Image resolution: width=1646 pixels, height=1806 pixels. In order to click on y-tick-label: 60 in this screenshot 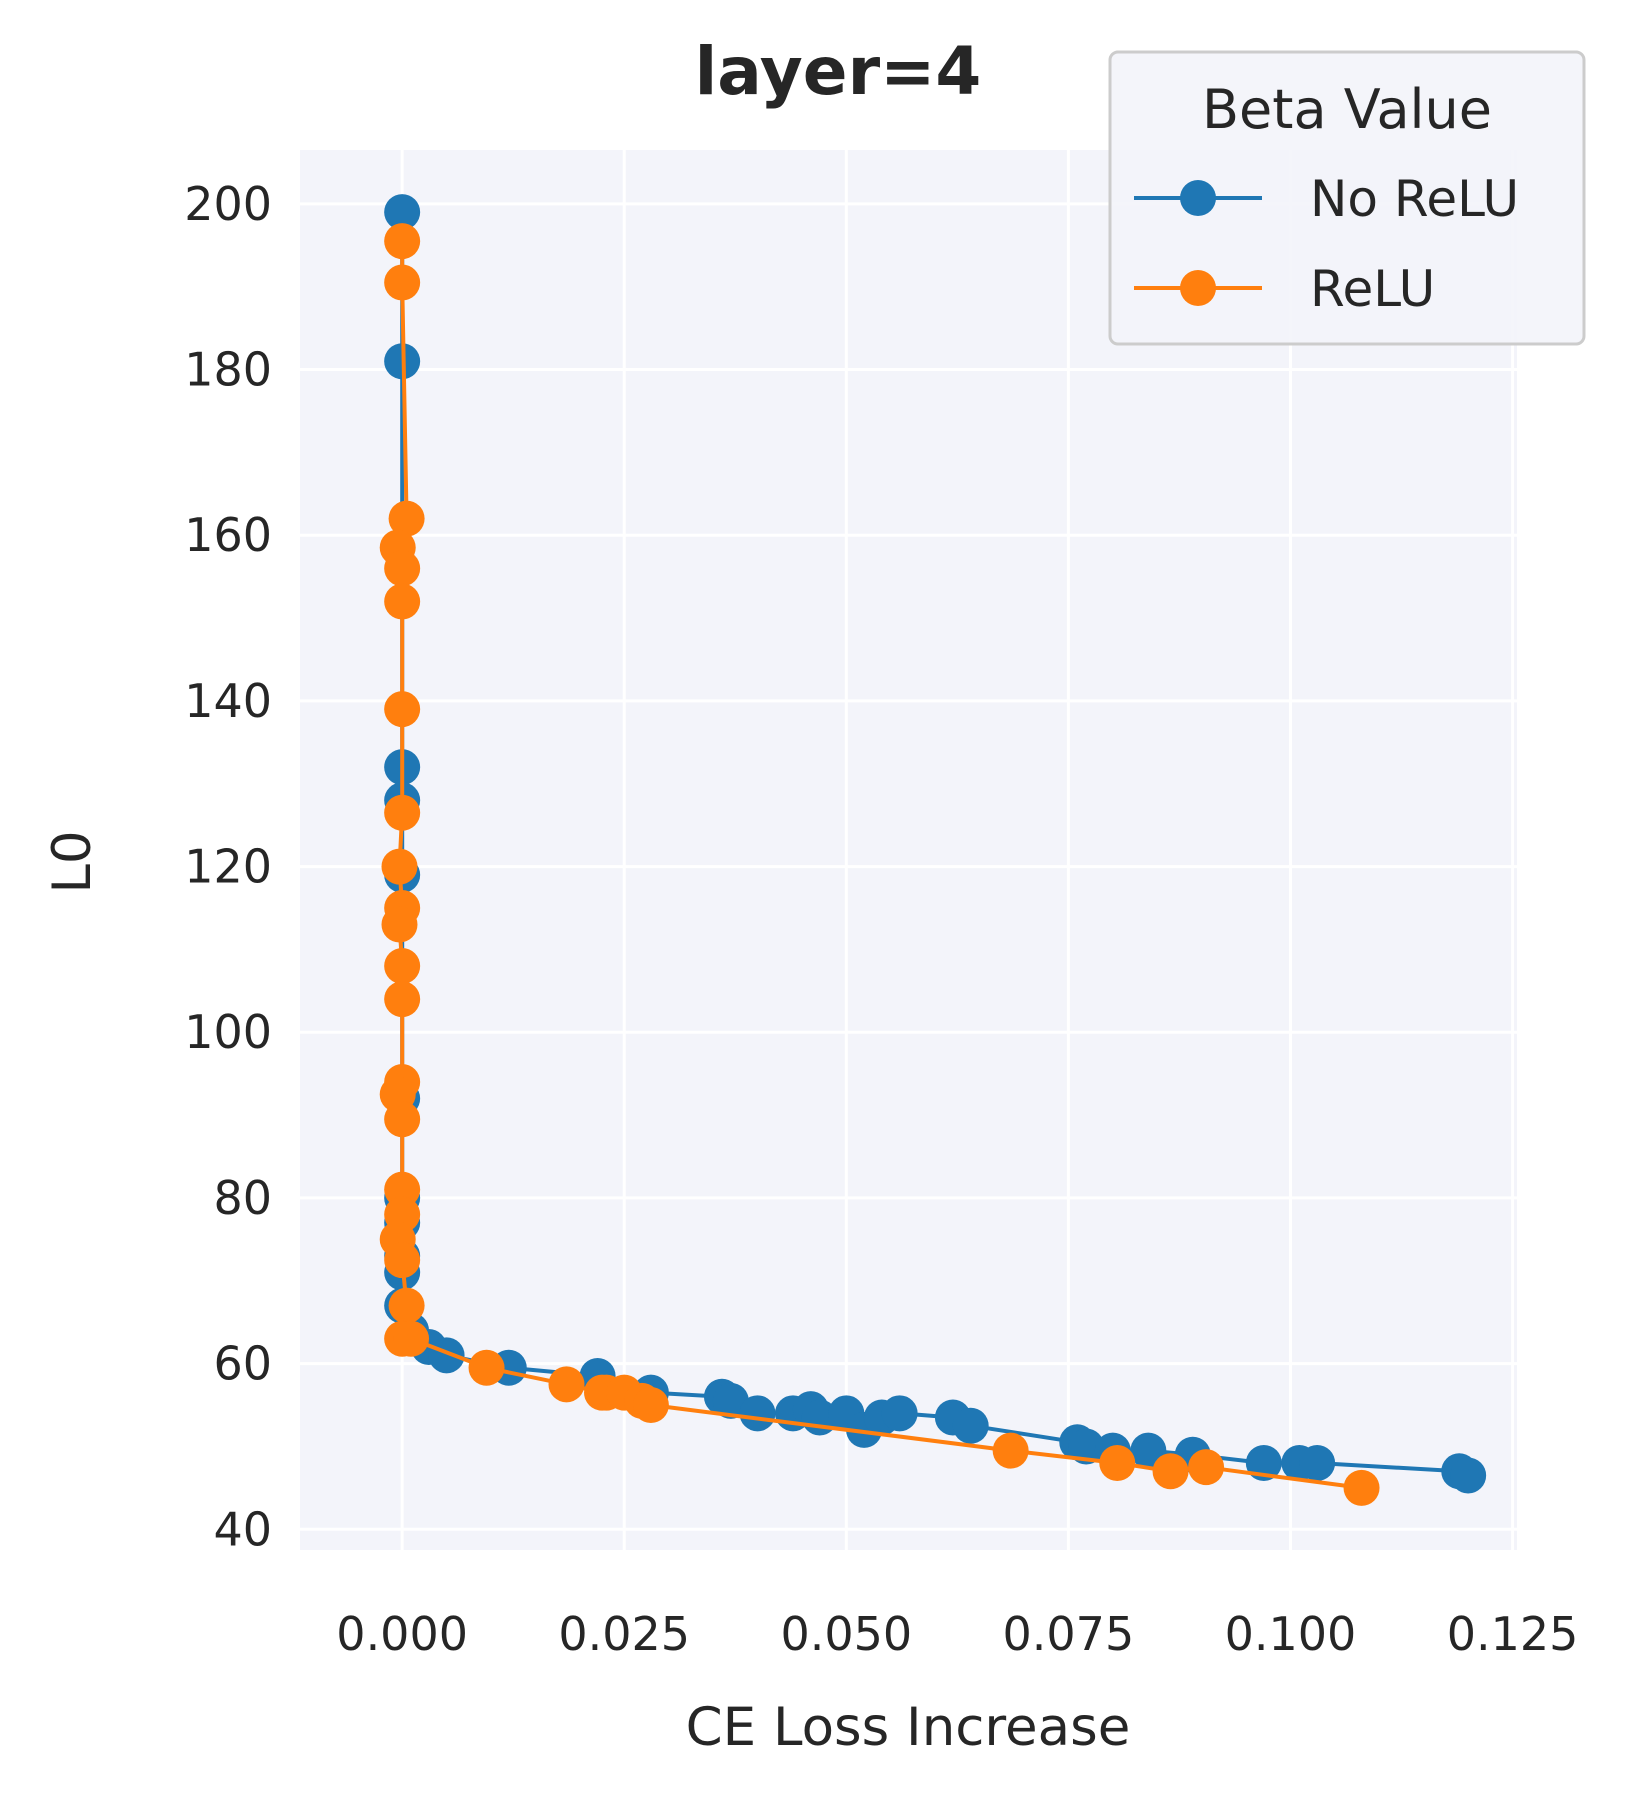, I will do `click(242, 1364)`.